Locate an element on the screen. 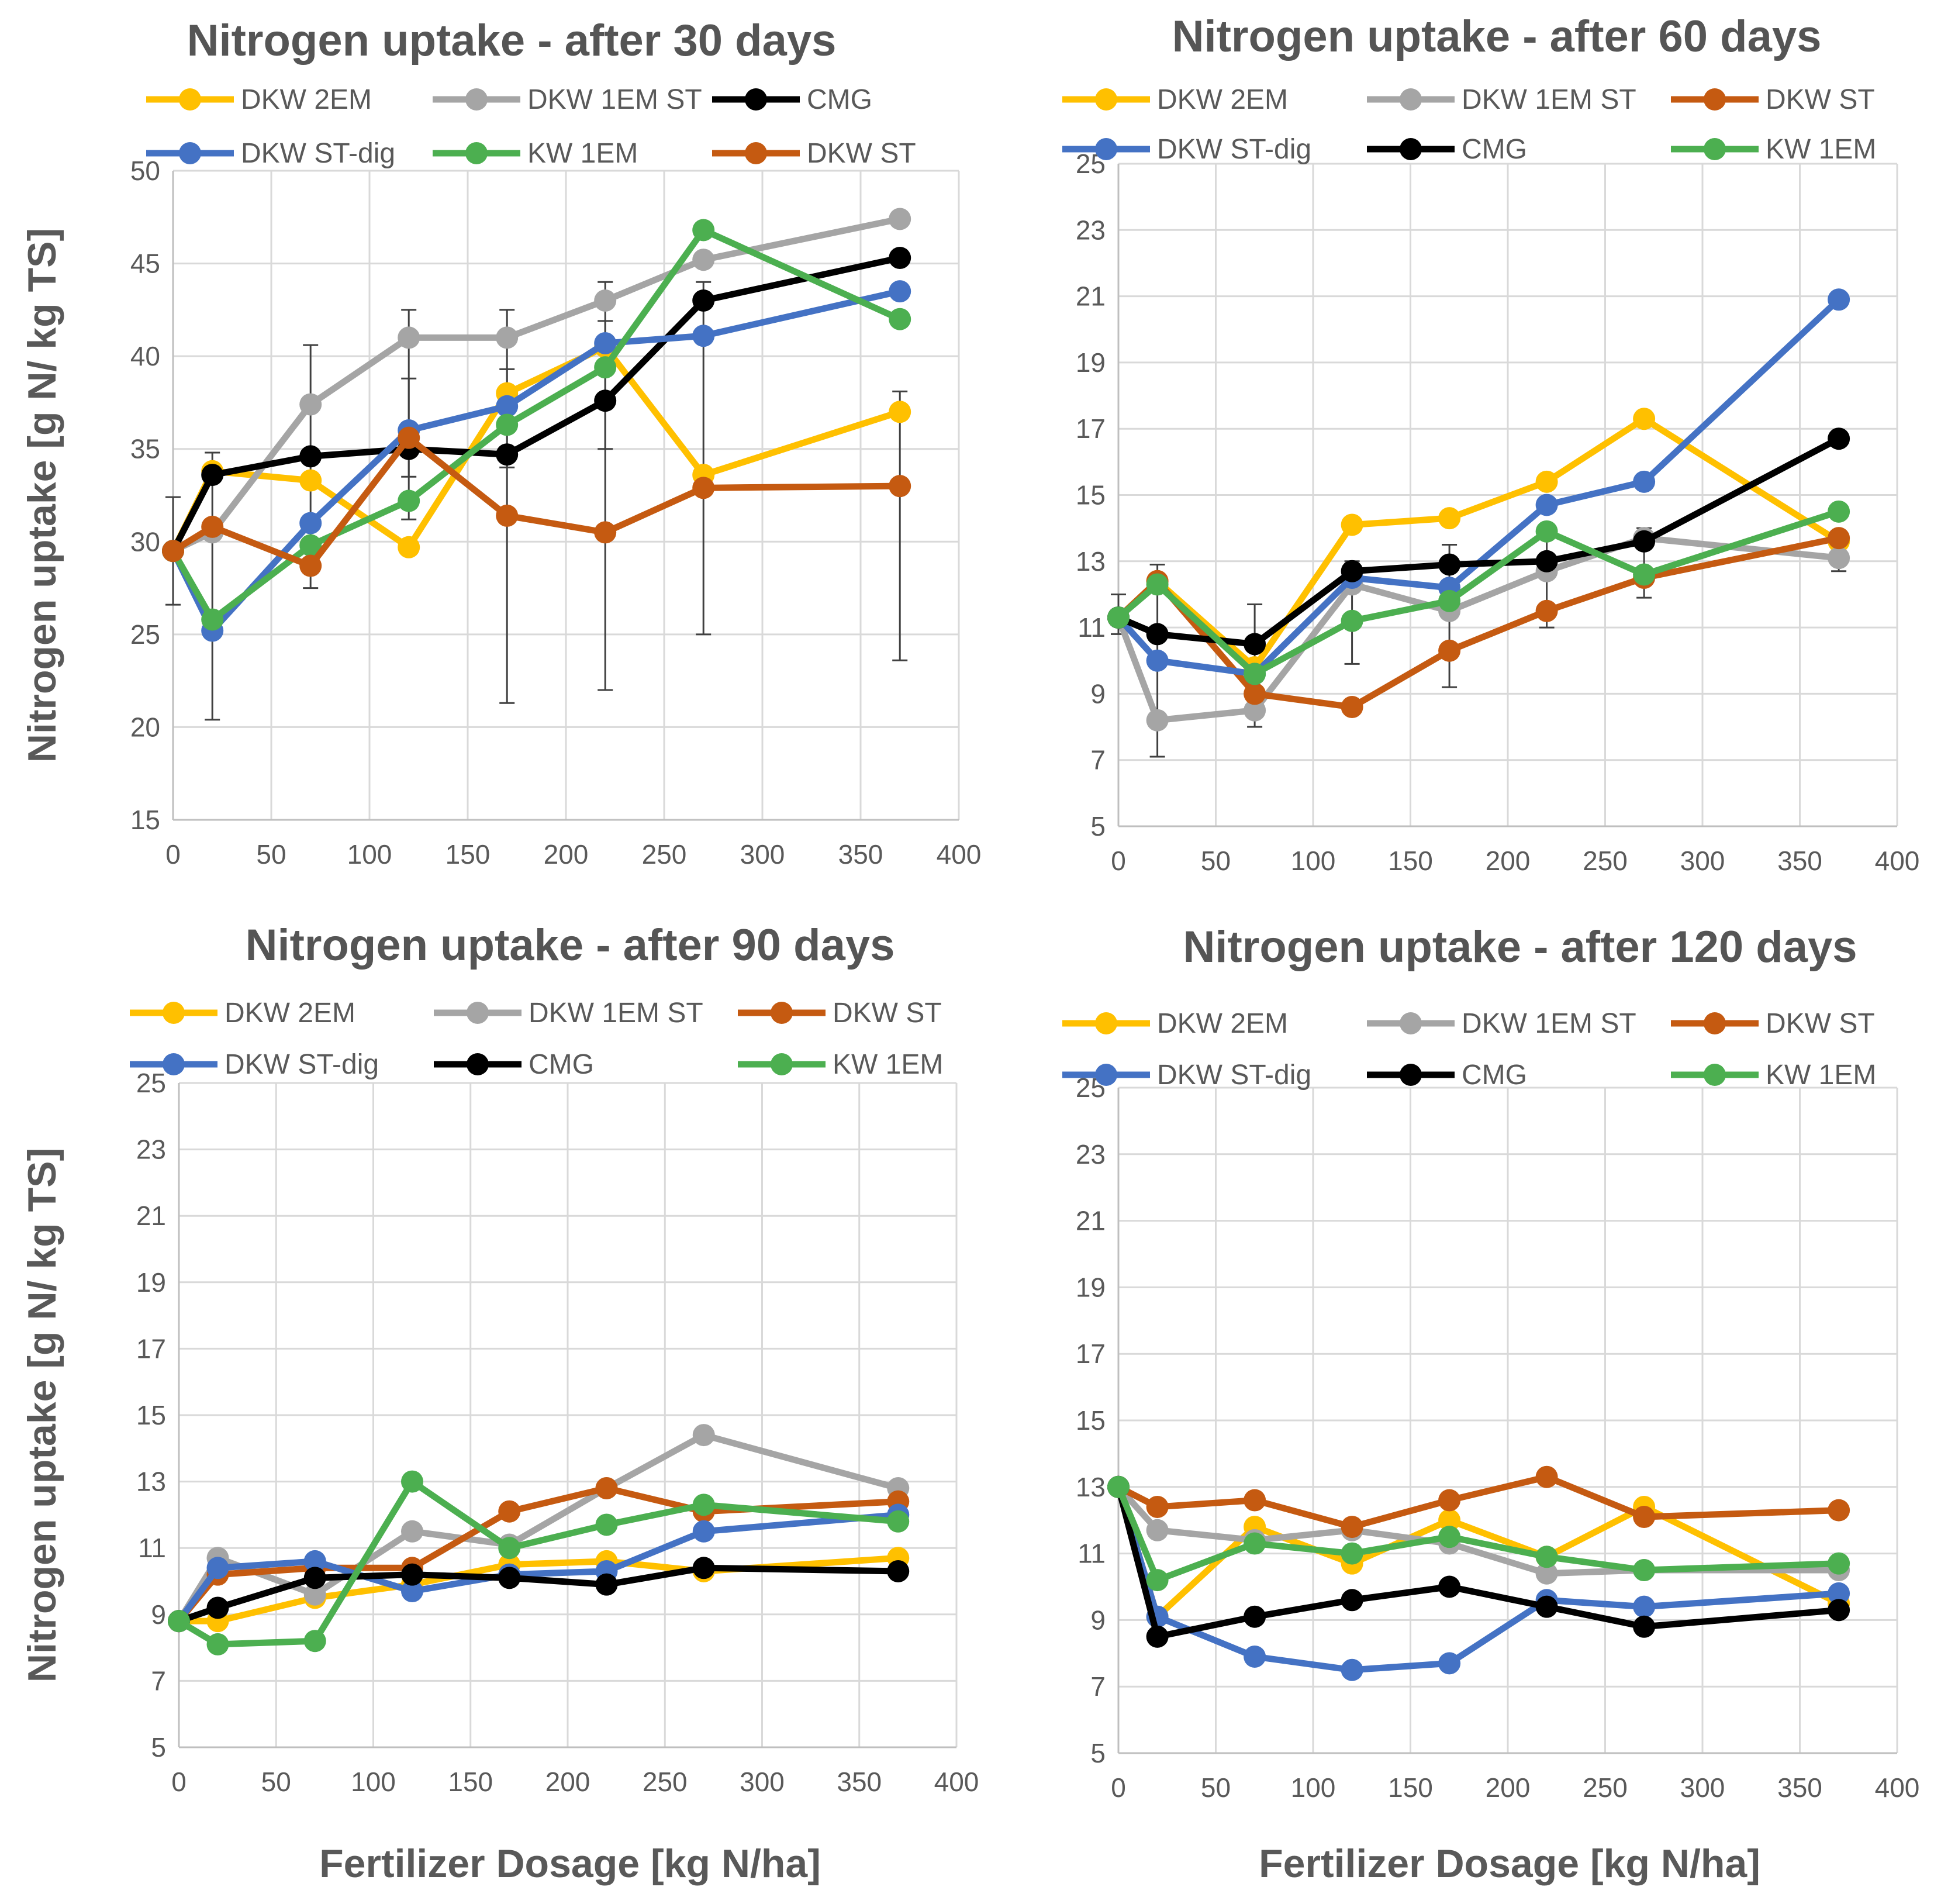  x-axis-label-right: Fertilizer Dosage [kg N/ha] is located at coordinates (1509, 1863).